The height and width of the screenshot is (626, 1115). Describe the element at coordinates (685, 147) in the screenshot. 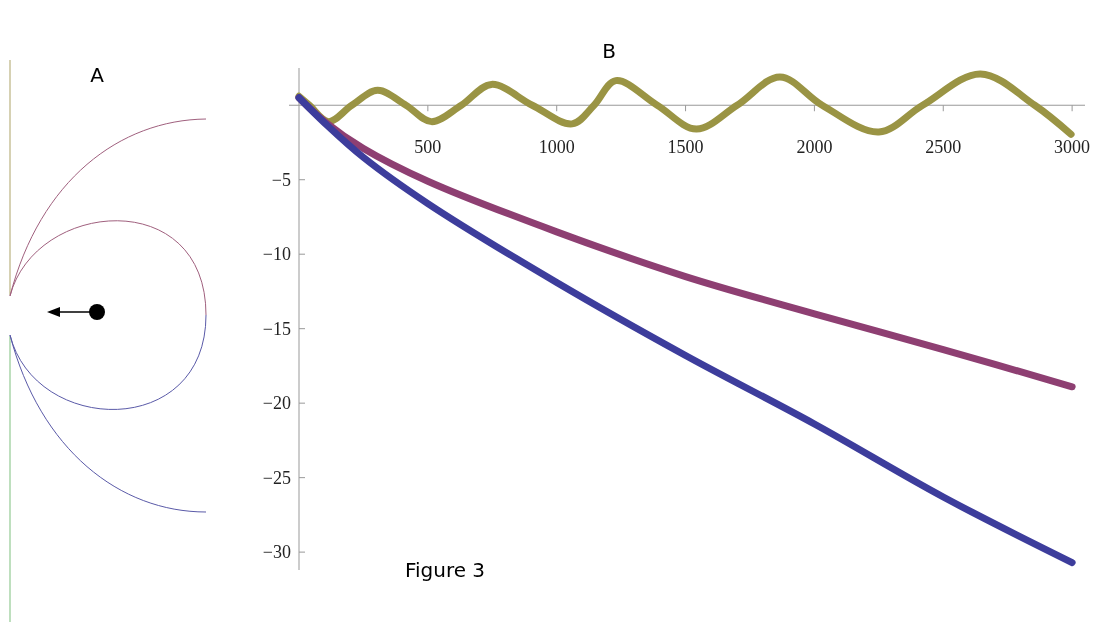

I see `x-tick-label: 1500` at that location.